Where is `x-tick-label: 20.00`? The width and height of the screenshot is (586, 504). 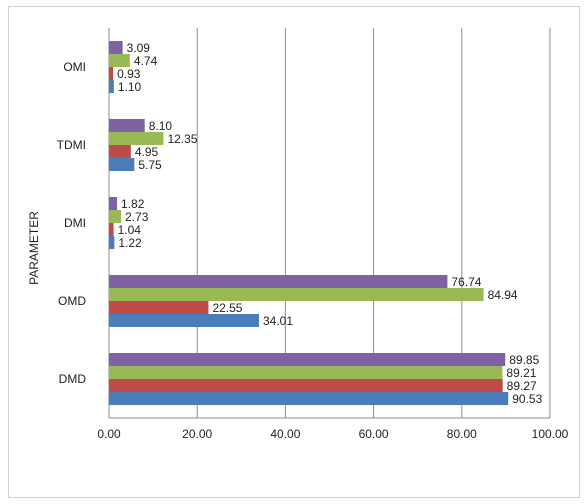 x-tick-label: 20.00 is located at coordinates (197, 434).